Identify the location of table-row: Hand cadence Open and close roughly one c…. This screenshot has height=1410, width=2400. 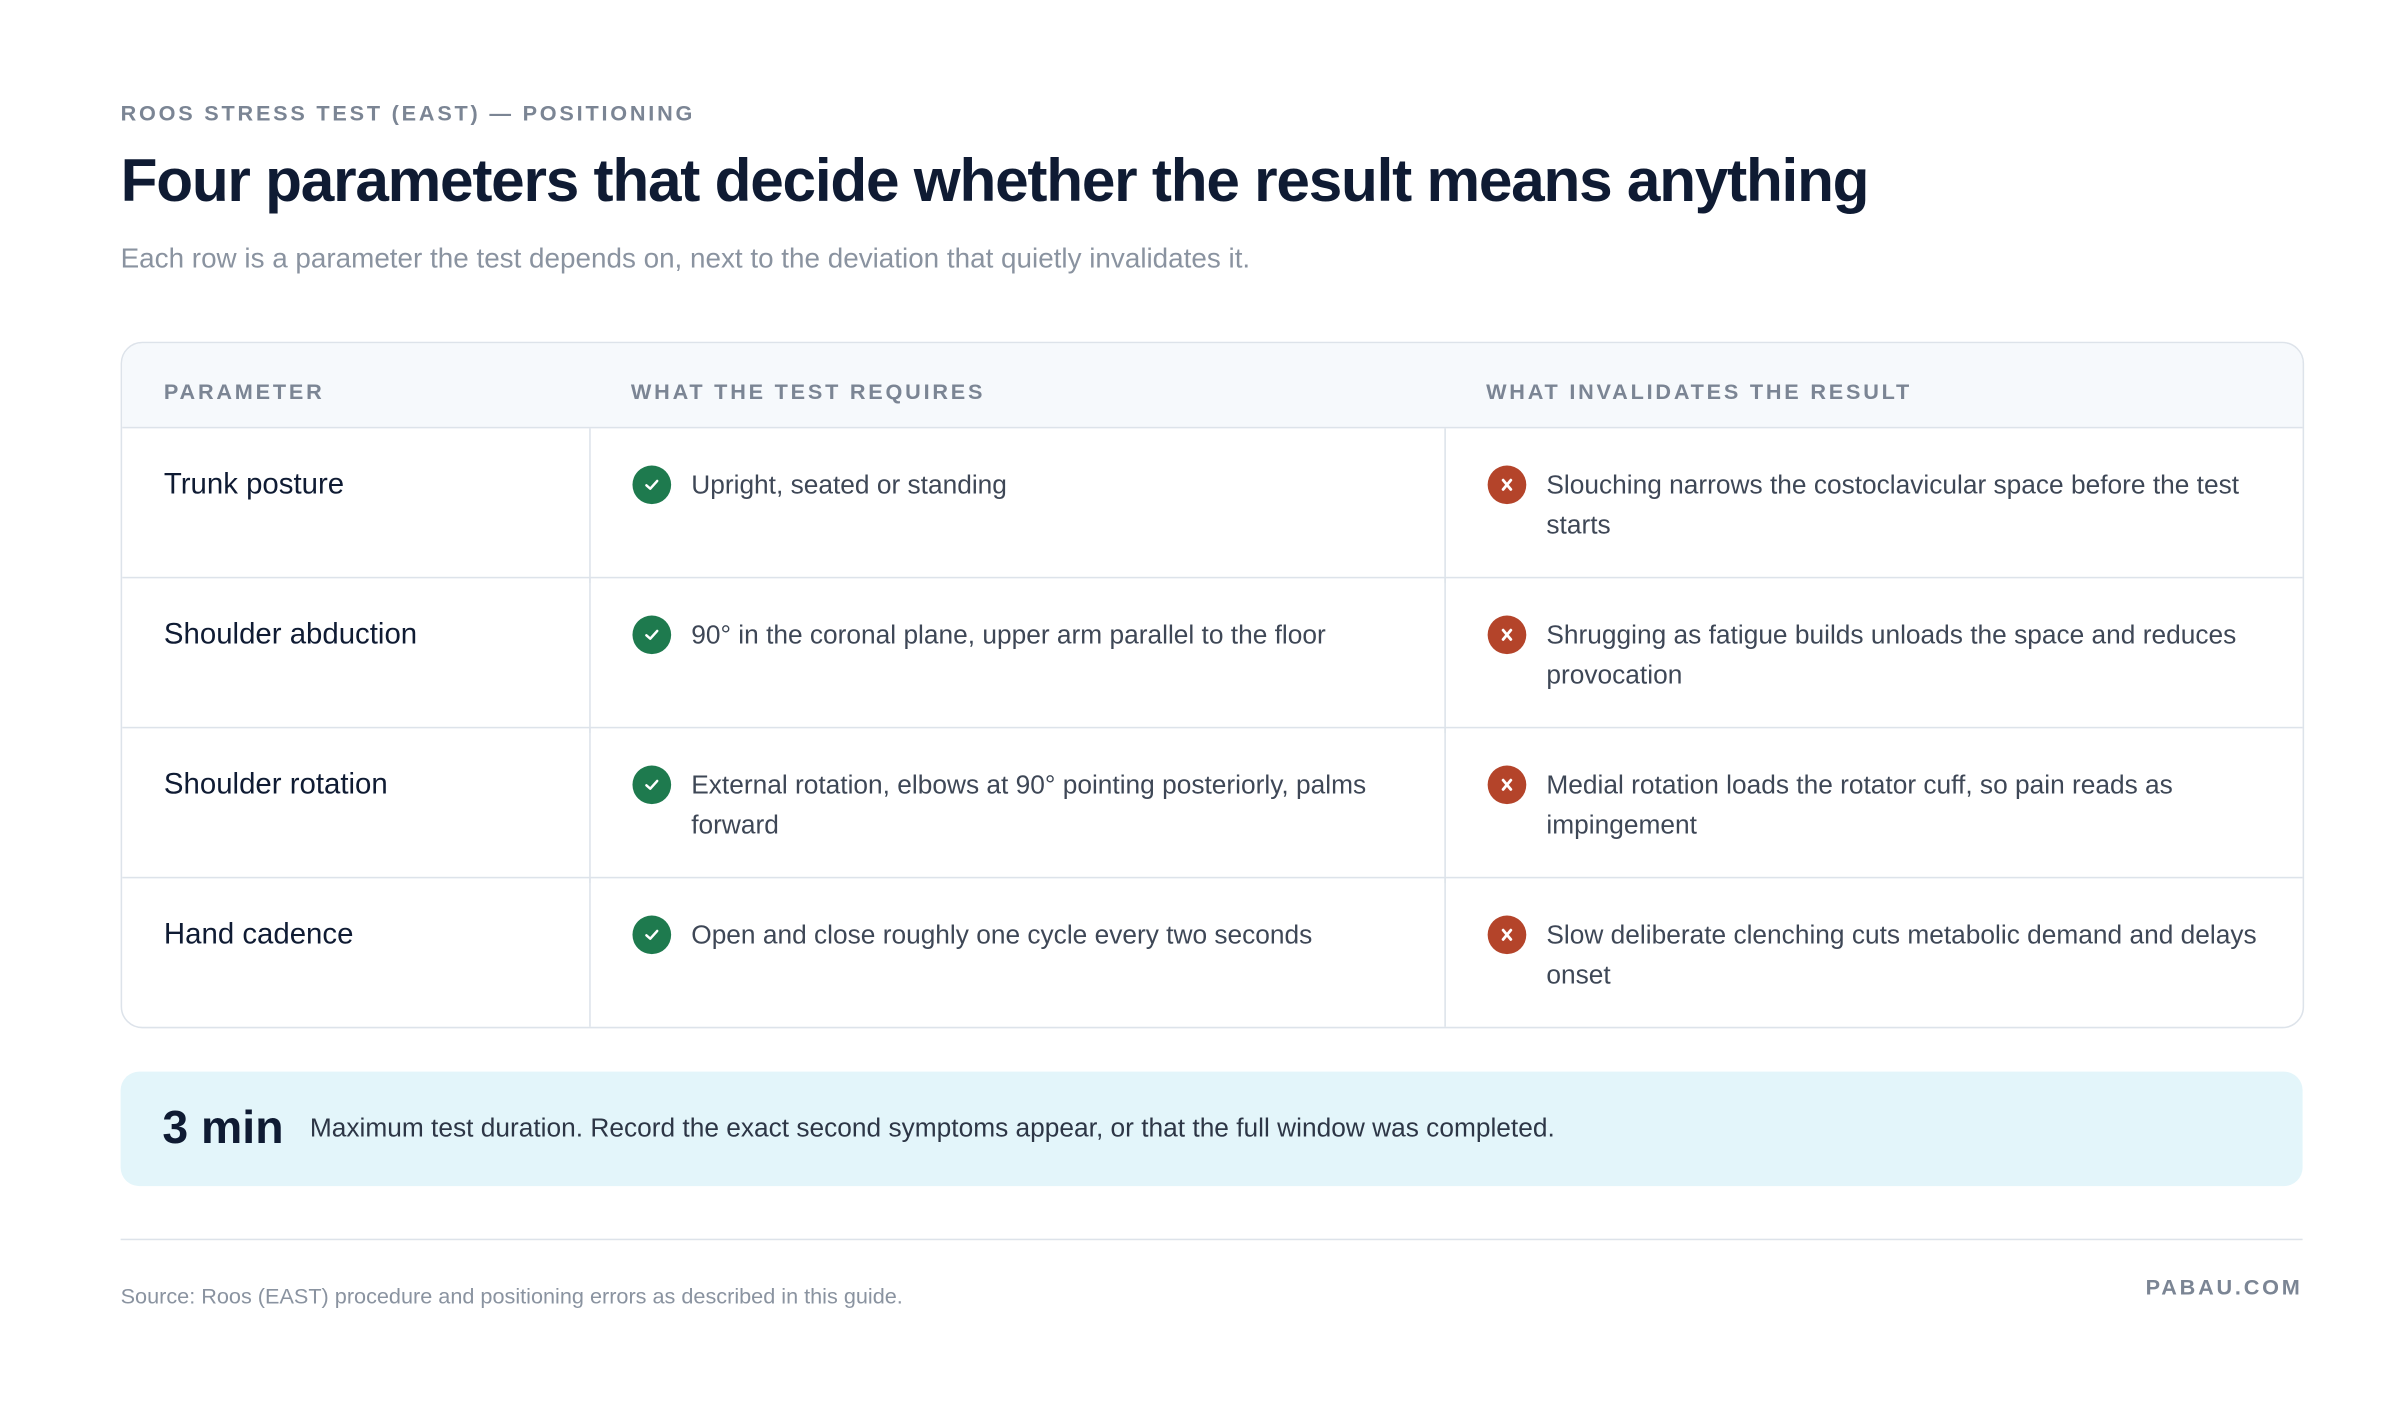
(1212, 951).